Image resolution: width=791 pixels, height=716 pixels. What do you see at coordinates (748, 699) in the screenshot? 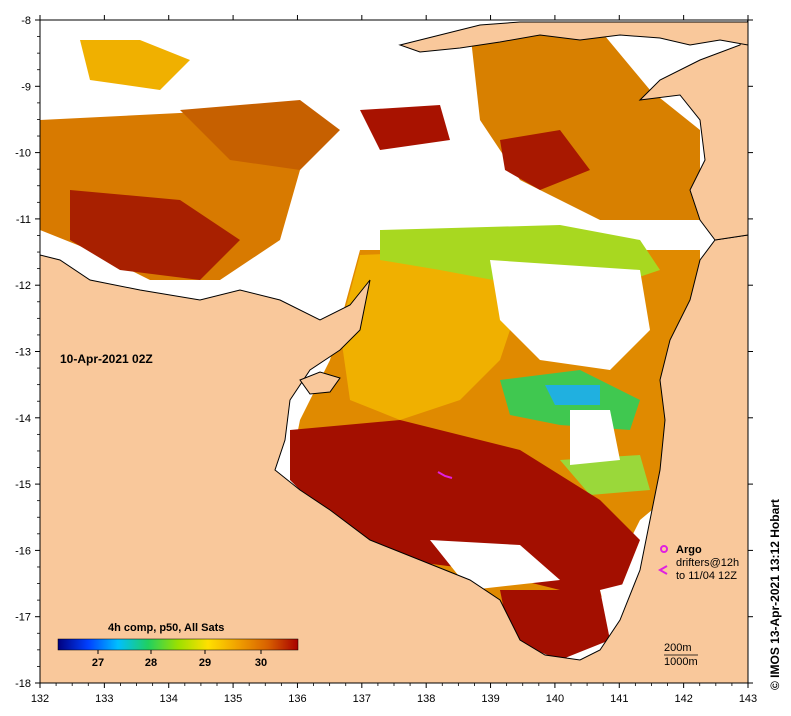
I see `x-tick-label: 143` at bounding box center [748, 699].